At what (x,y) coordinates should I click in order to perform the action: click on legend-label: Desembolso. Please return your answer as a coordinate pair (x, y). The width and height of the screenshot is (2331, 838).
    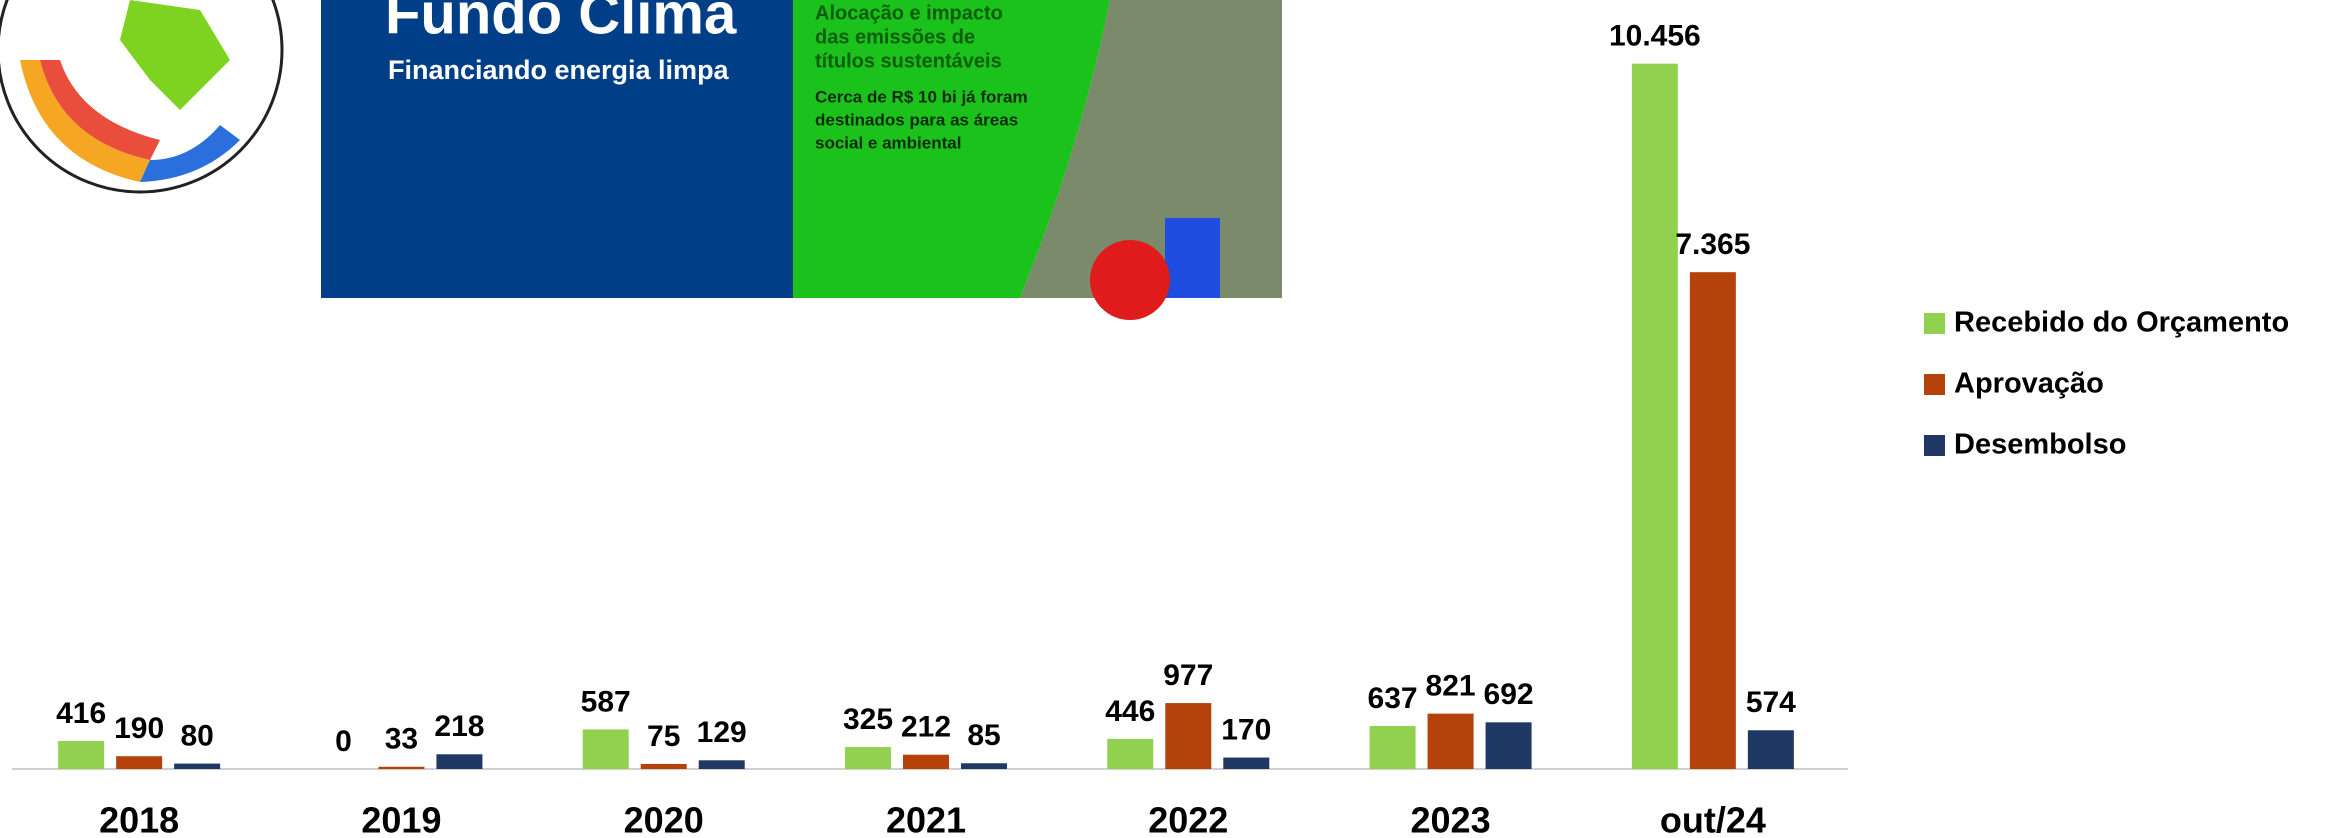
    Looking at the image, I should click on (2040, 445).